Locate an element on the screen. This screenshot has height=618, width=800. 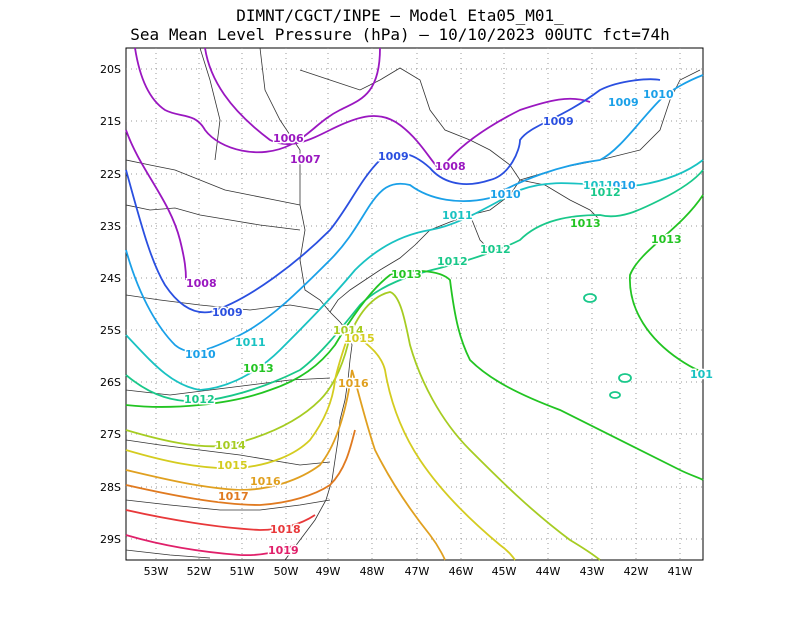
lon-label: 52W is located at coordinates (199, 571).